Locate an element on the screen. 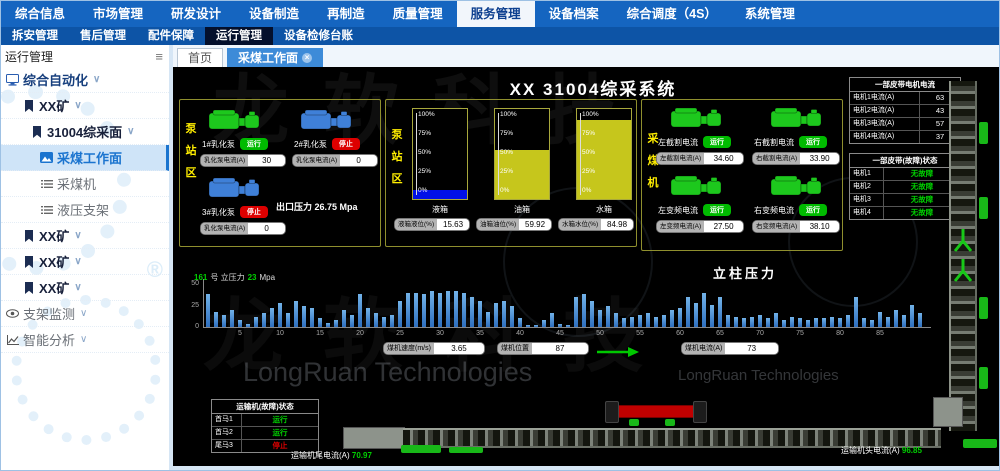  x-tick-label: 25 is located at coordinates (400, 333).